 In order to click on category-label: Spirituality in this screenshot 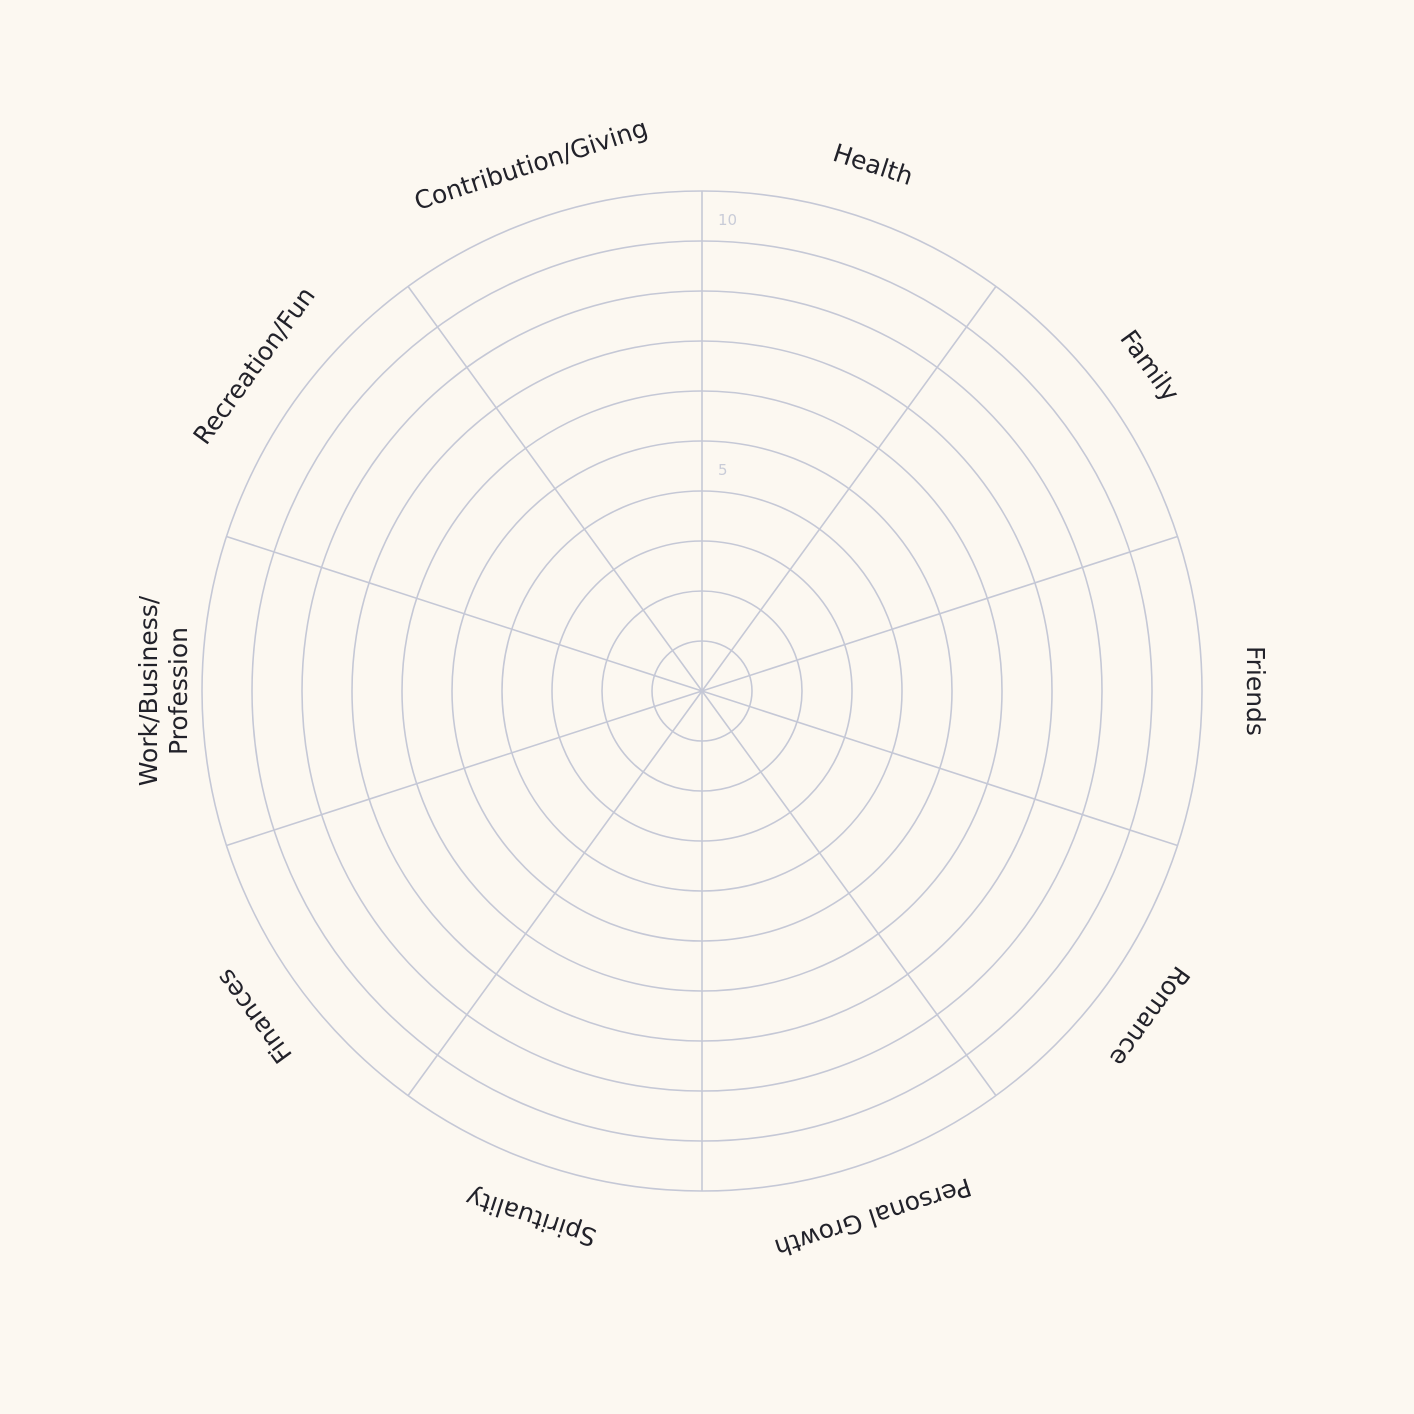, I will do `click(531, 1217)`.